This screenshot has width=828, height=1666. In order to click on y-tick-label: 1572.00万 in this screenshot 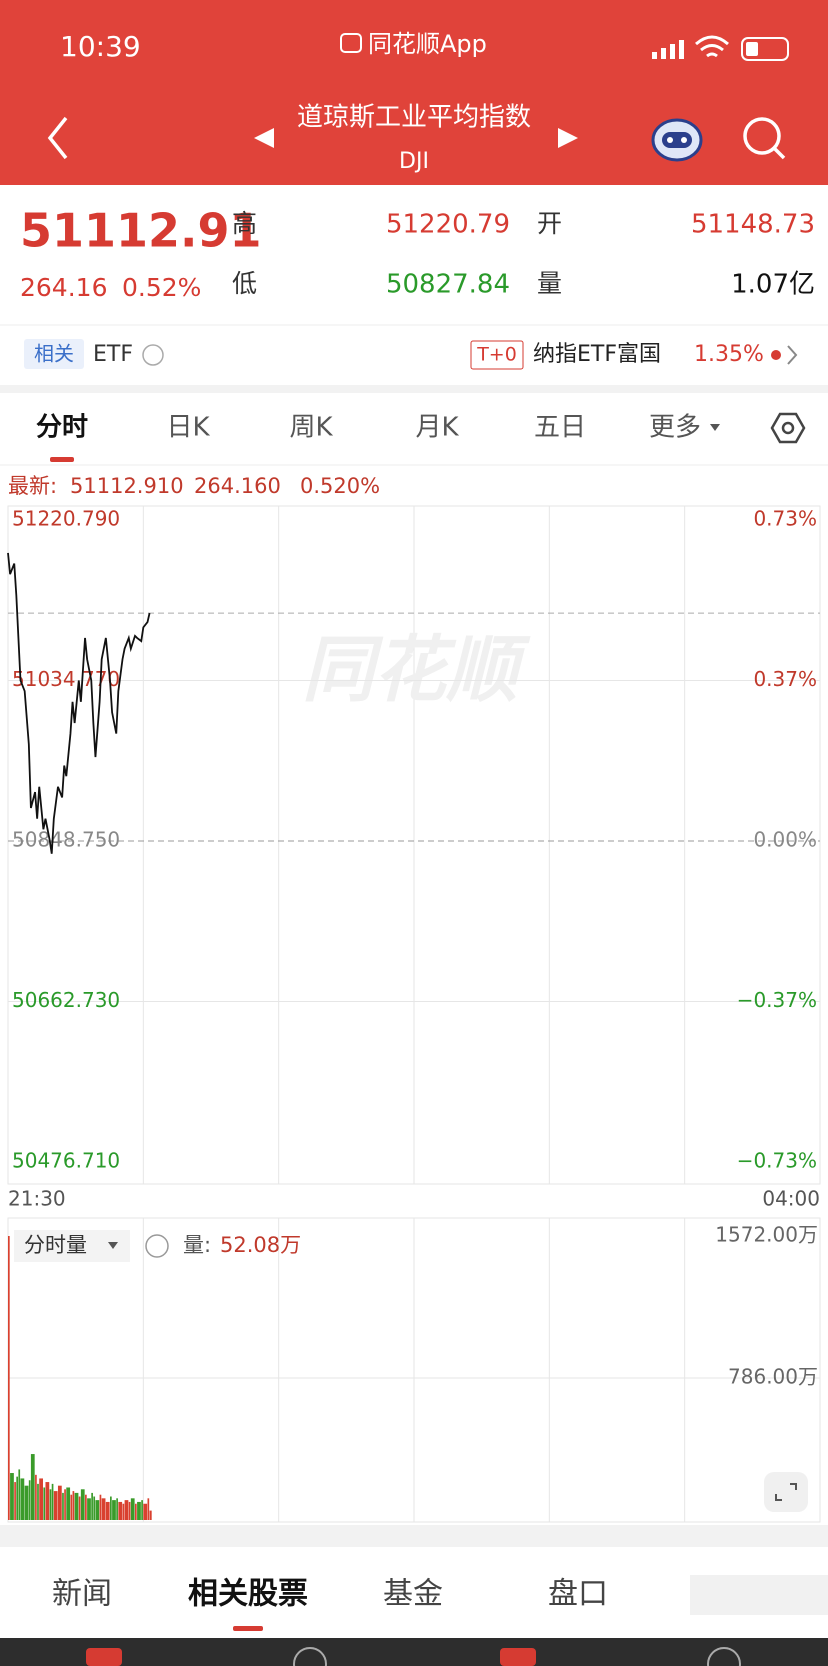, I will do `click(766, 1235)`.